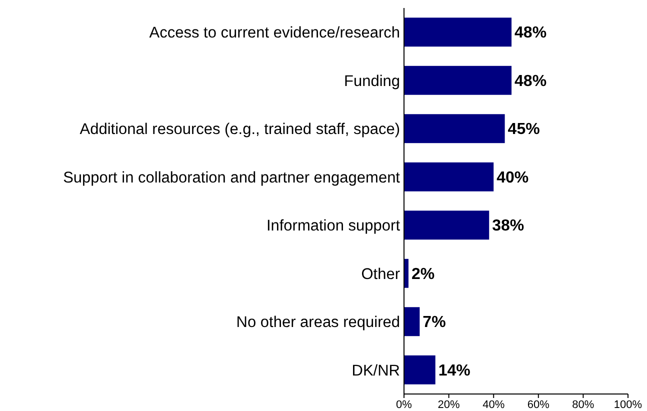  What do you see at coordinates (508, 226) in the screenshot?
I see `data-label: 38%` at bounding box center [508, 226].